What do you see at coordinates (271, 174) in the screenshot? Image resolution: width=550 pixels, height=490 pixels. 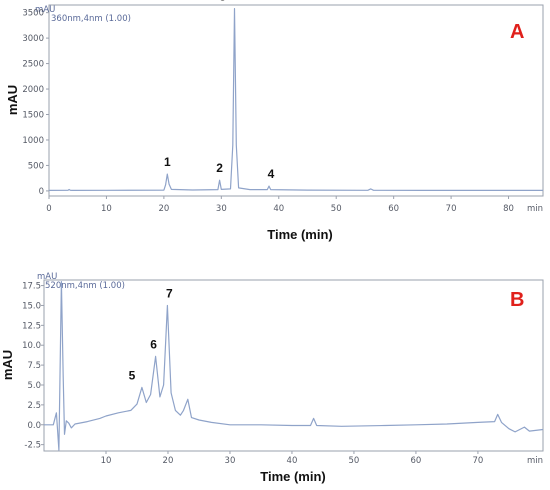 I see `peak-label-4: 4` at bounding box center [271, 174].